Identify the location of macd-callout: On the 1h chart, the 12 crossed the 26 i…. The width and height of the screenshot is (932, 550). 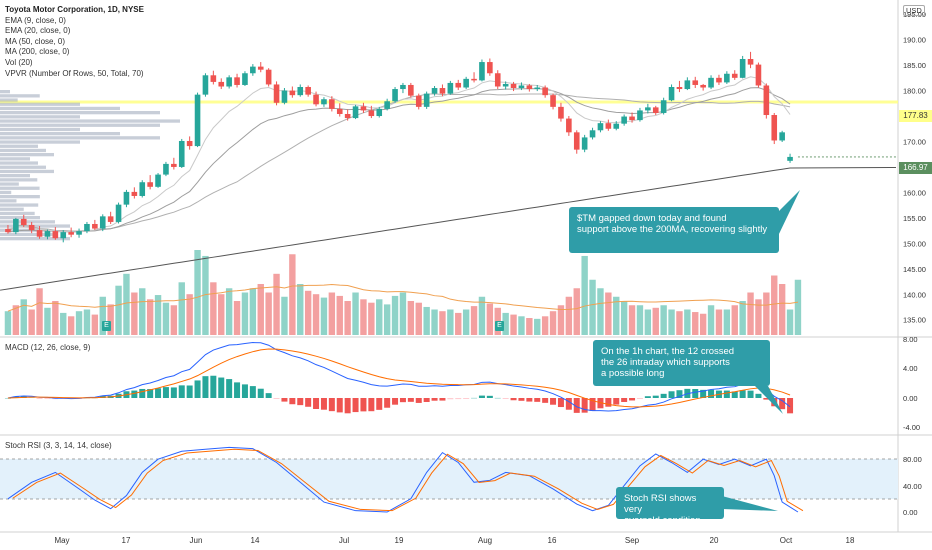
(681, 363).